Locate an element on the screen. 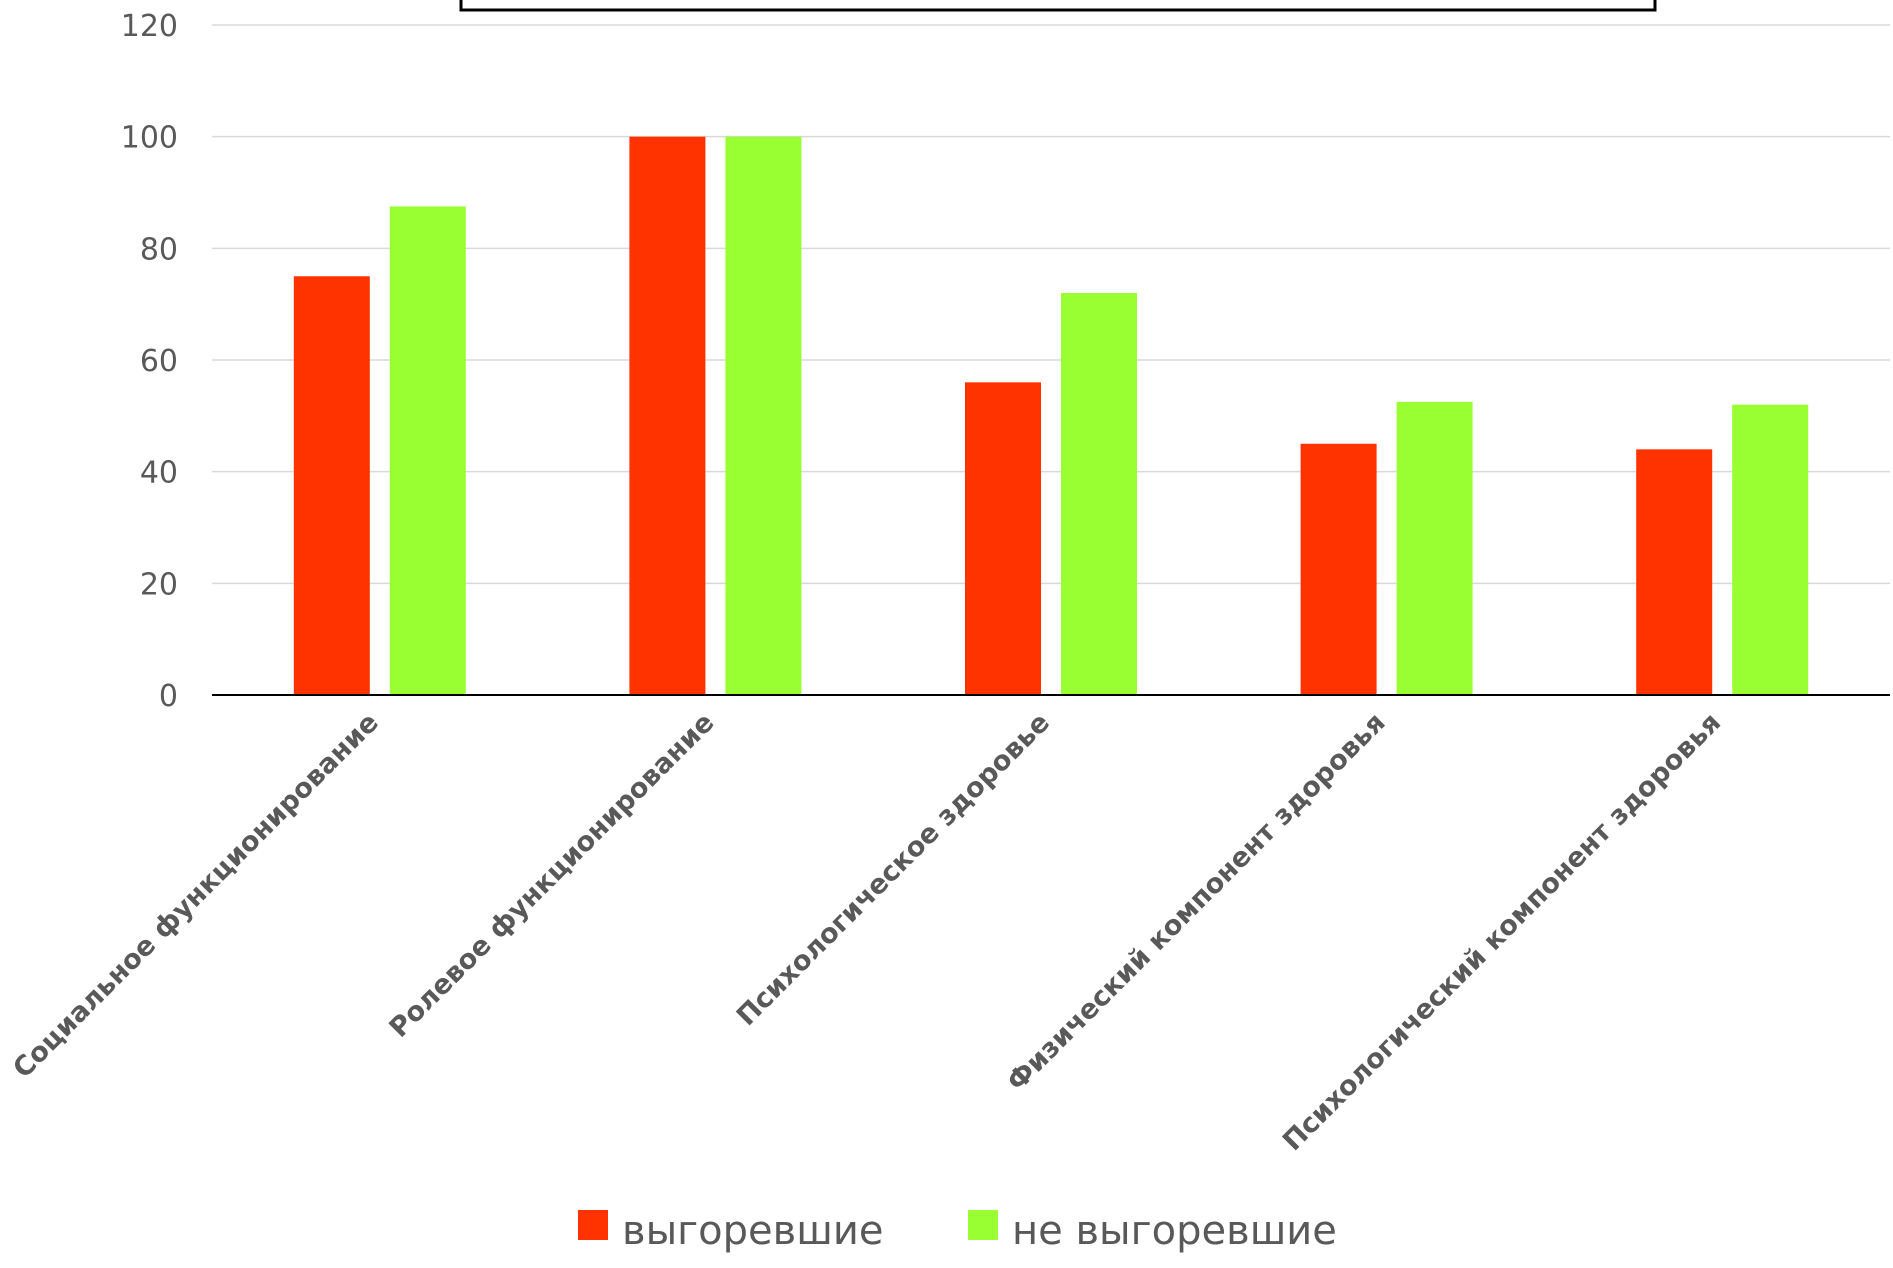  x-category-label: Ролевое функционирование is located at coordinates (552, 875).